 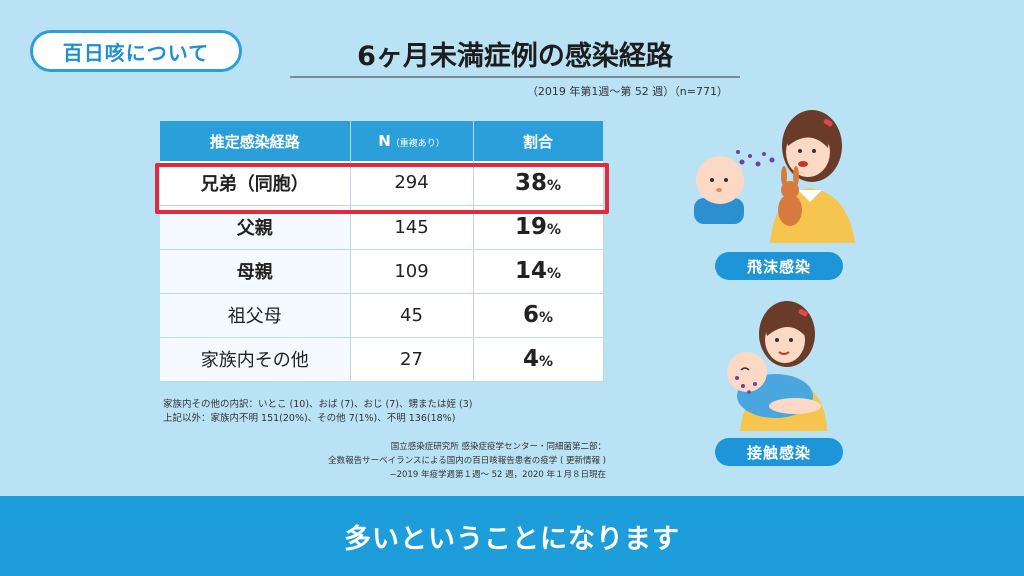 What do you see at coordinates (512, 539) in the screenshot?
I see `caption-text: 多いということになります` at bounding box center [512, 539].